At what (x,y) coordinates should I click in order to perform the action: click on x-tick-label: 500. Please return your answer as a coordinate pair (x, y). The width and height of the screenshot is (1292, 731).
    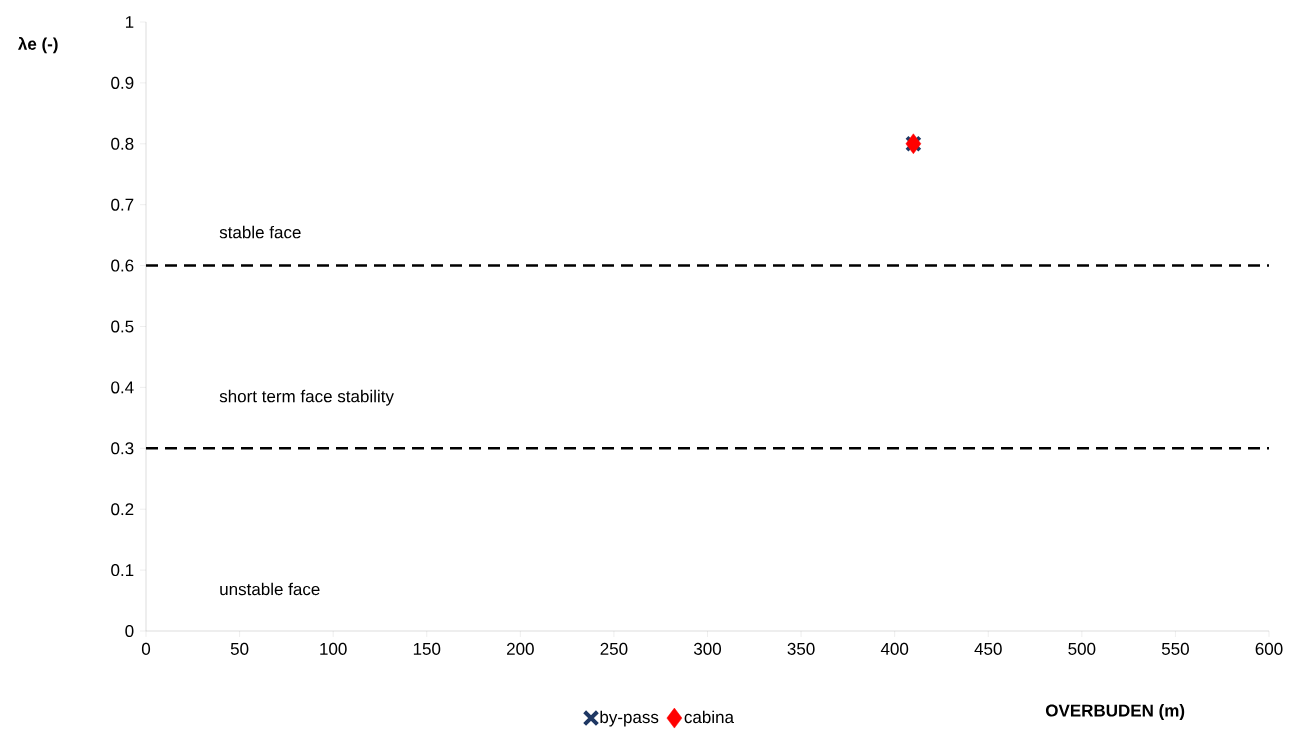
    Looking at the image, I should click on (1082, 648).